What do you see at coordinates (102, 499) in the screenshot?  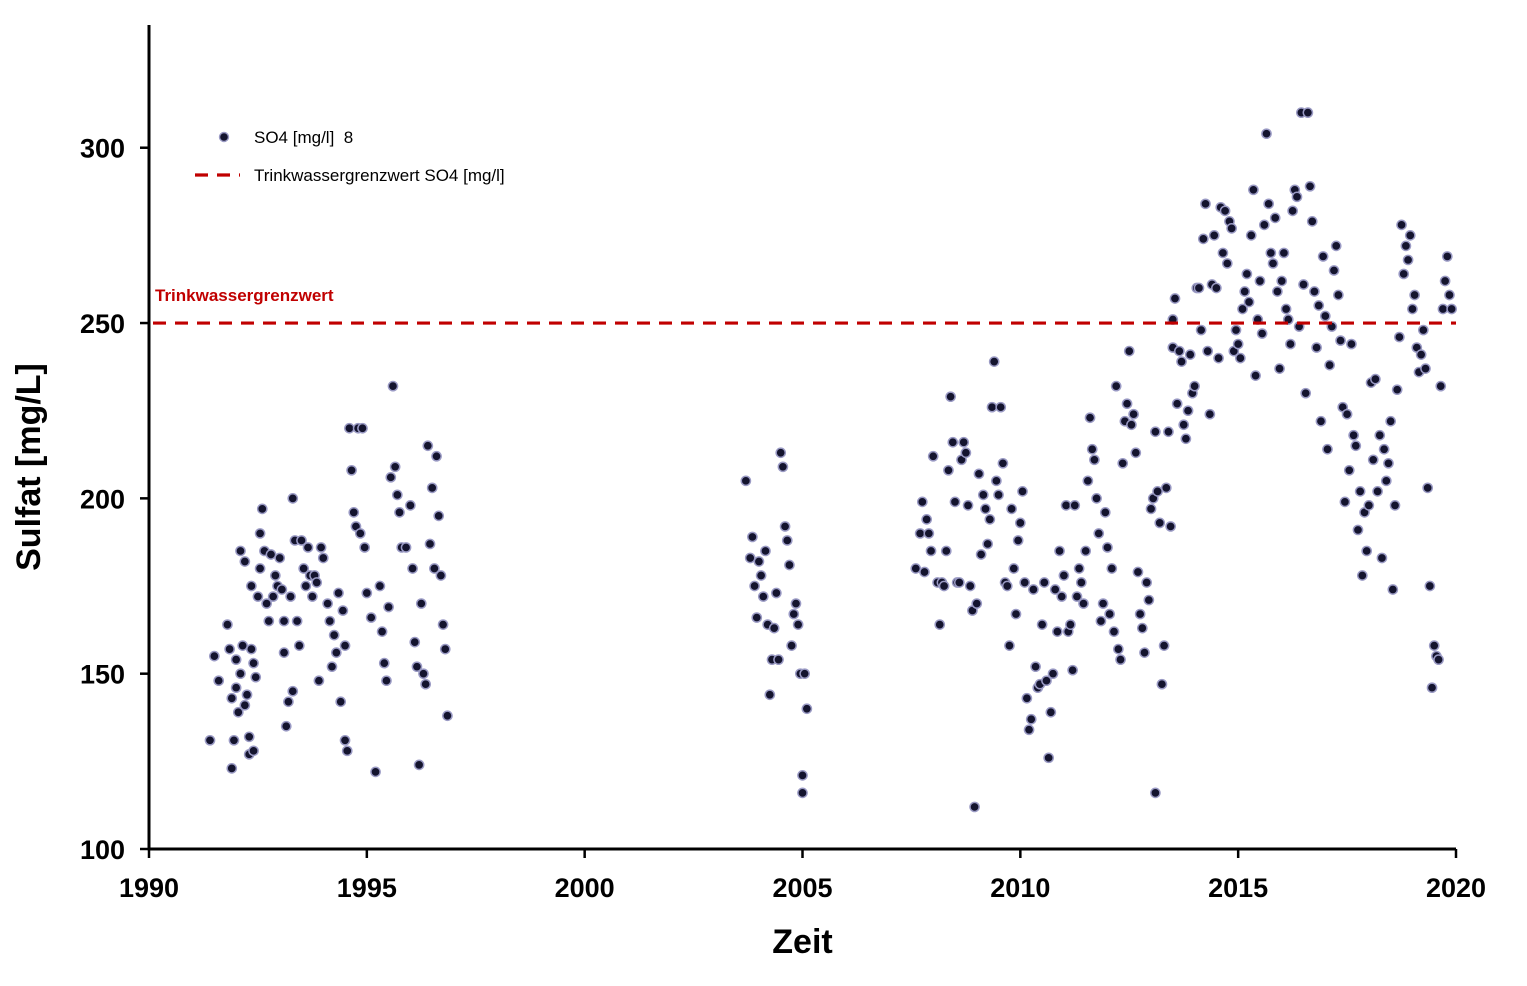 I see `y-tick-label: 200` at bounding box center [102, 499].